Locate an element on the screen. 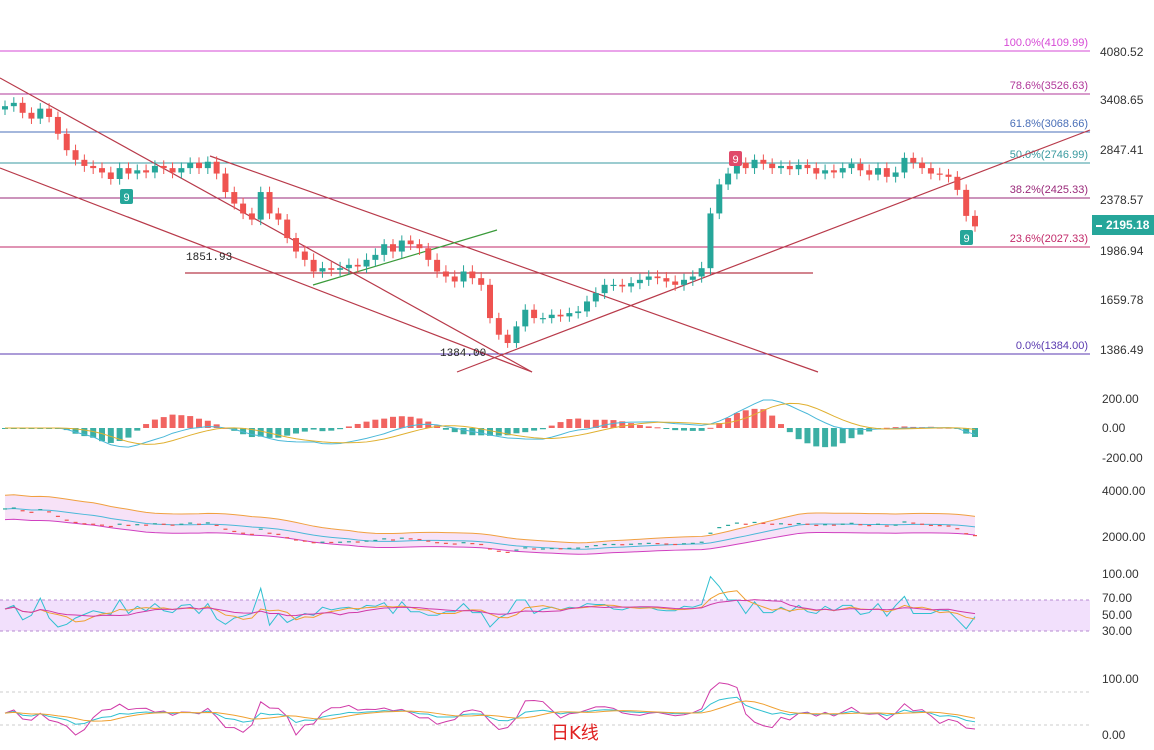 The height and width of the screenshot is (750, 1154). boll-upper is located at coordinates (490, 519).